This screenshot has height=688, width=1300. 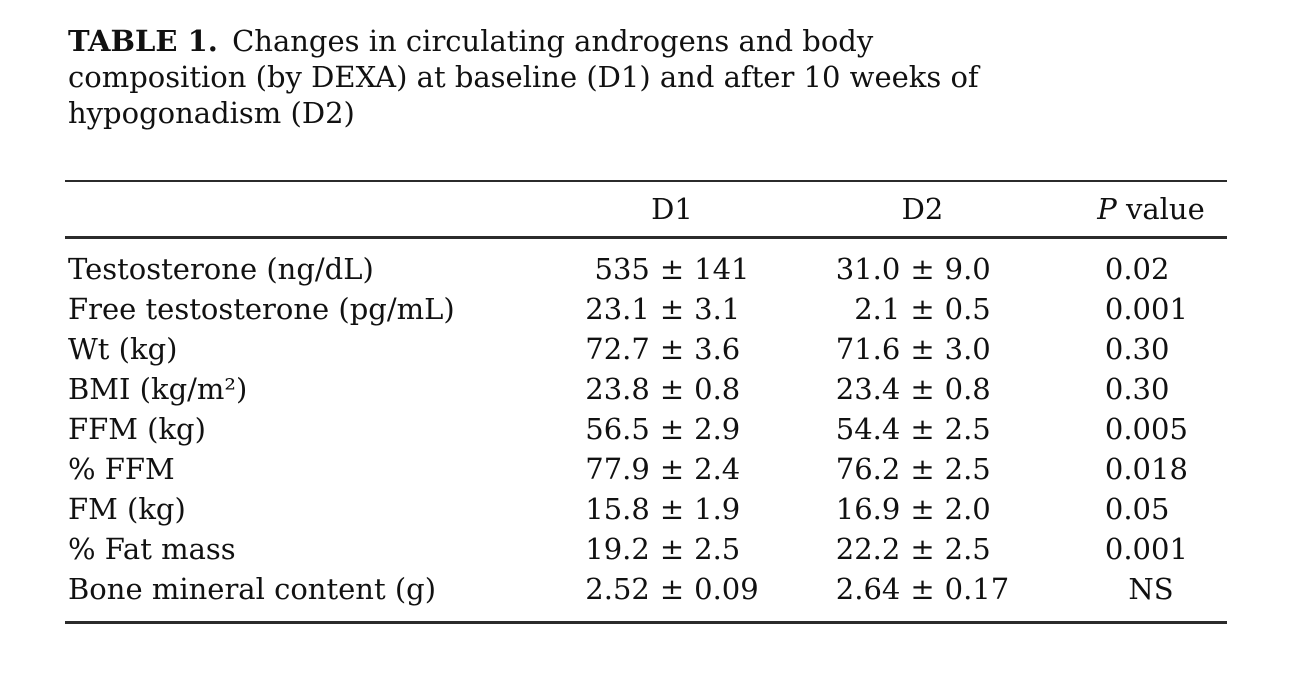 I want to click on mean-sd-measurement: 72.7 ±3.6, so click(x=672, y=349).